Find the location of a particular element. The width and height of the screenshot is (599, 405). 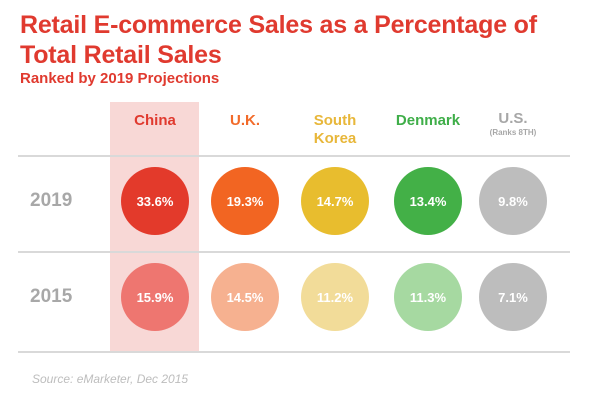

value-circle-2015-u-k: 14.5% is located at coordinates (245, 297).